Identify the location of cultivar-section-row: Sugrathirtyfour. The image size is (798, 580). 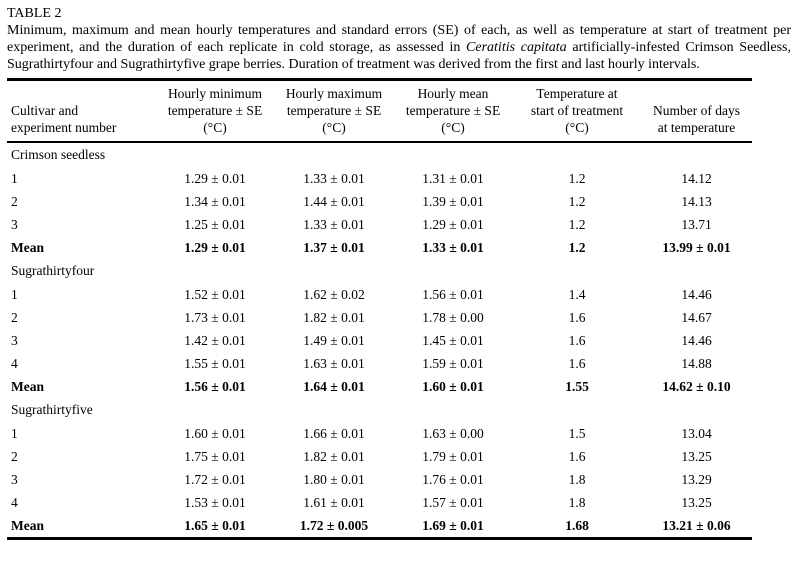
(379, 271).